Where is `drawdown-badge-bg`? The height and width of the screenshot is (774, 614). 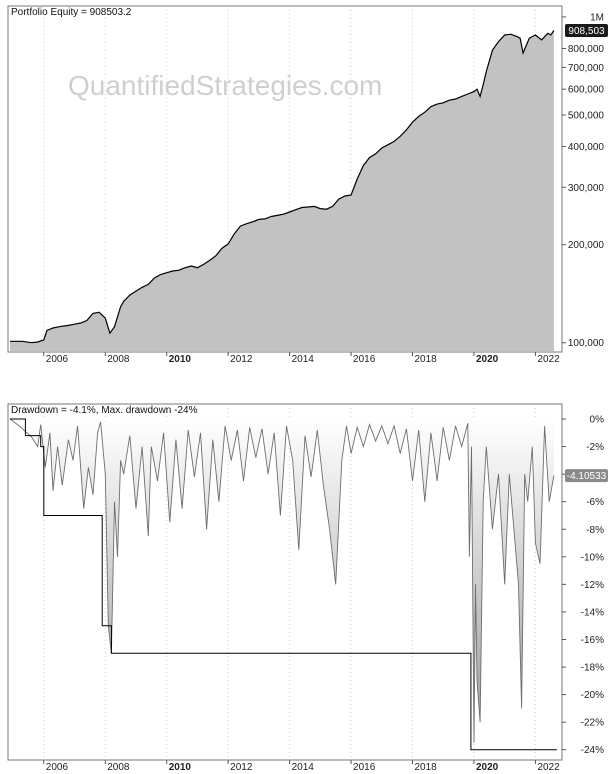
drawdown-badge-bg is located at coordinates (586, 476).